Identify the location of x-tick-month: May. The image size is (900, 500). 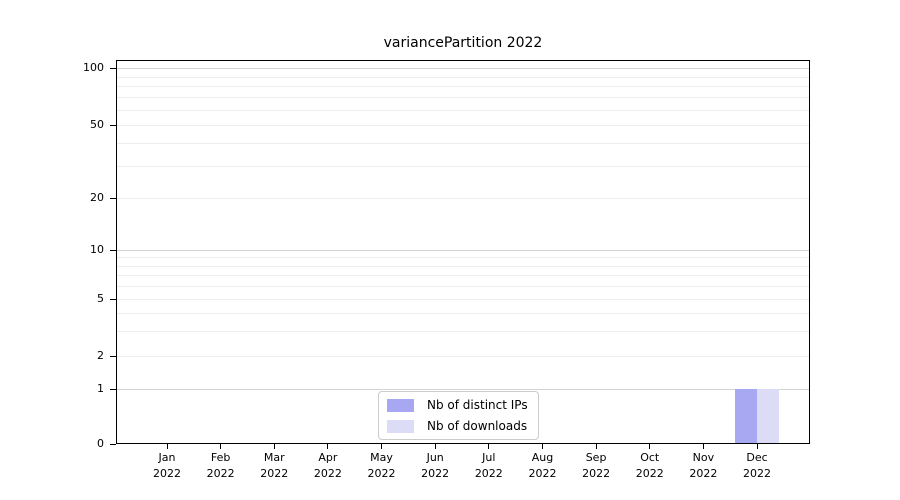
(381, 457).